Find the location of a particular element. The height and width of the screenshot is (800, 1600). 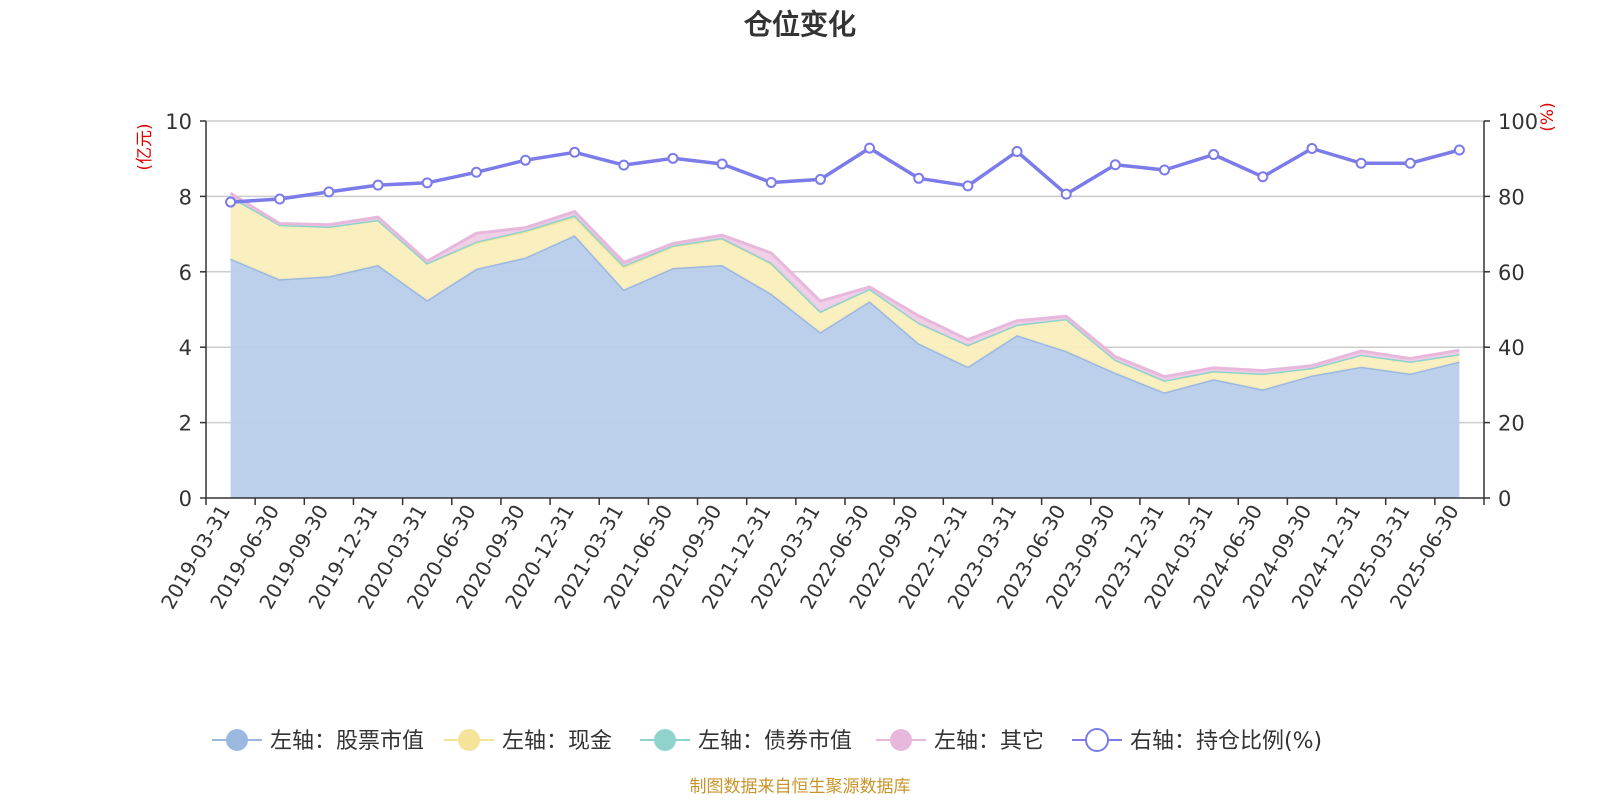

position-ratio-series is located at coordinates (845, 175).